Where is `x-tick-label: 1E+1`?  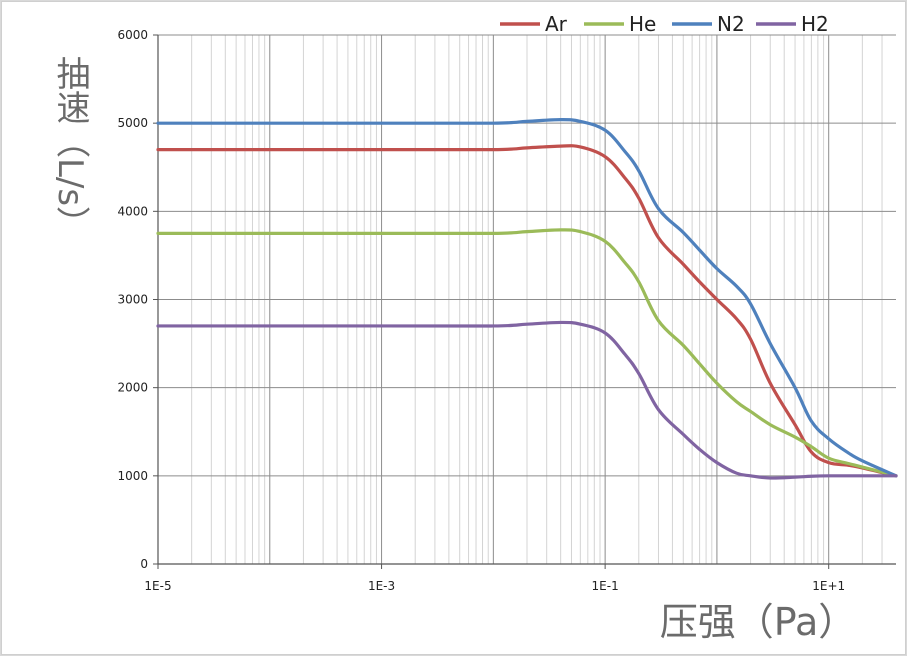 x-tick-label: 1E+1 is located at coordinates (828, 586).